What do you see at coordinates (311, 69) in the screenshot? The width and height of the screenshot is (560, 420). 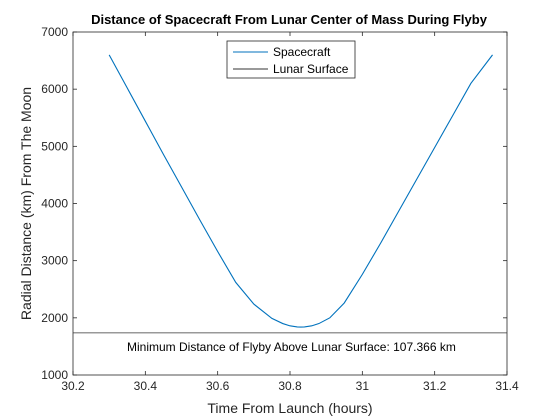 I see `legend-label-lunar-surface: Lunar Surface` at bounding box center [311, 69].